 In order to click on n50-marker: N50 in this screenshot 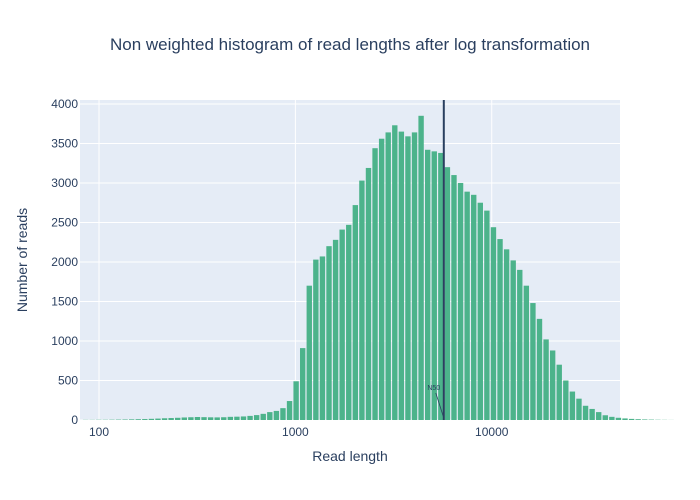, I will do `click(436, 260)`.